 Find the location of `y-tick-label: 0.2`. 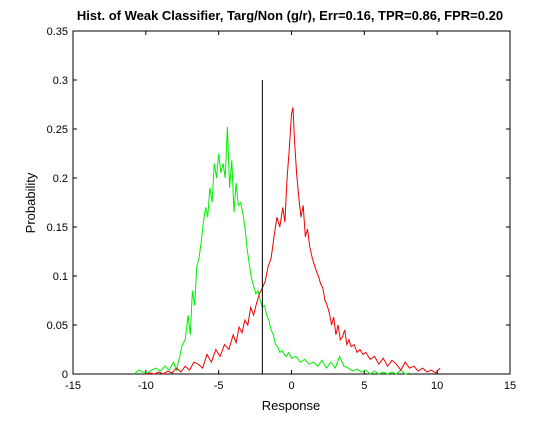

y-tick-label: 0.2 is located at coordinates (60, 179).